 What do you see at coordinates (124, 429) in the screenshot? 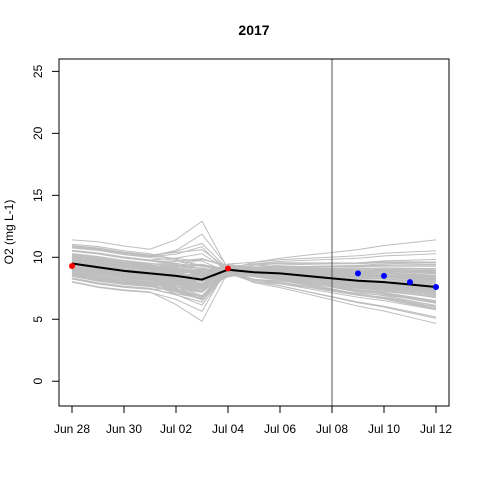
I see `x-tick-label: Jun 30` at bounding box center [124, 429].